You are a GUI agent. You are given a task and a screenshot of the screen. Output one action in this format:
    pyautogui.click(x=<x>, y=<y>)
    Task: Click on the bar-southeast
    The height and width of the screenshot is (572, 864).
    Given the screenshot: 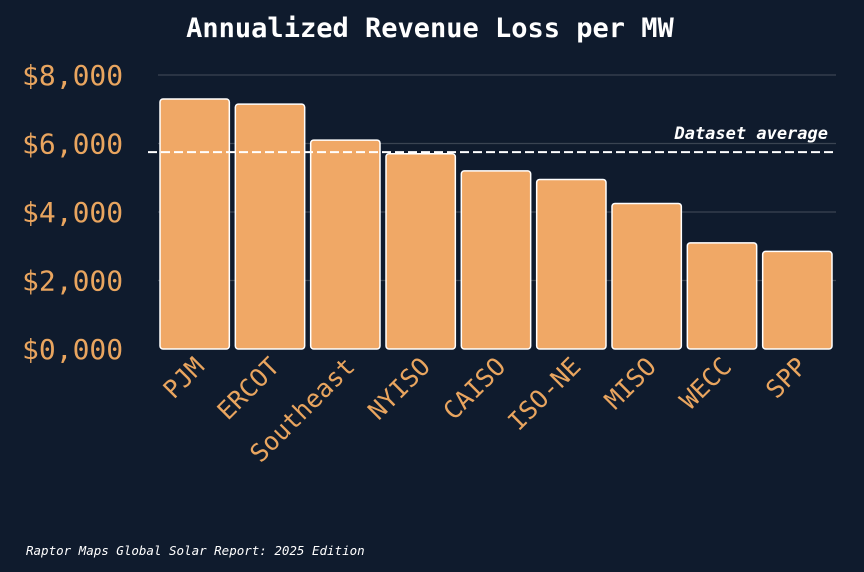 What is the action you would take?
    pyautogui.click(x=345, y=244)
    